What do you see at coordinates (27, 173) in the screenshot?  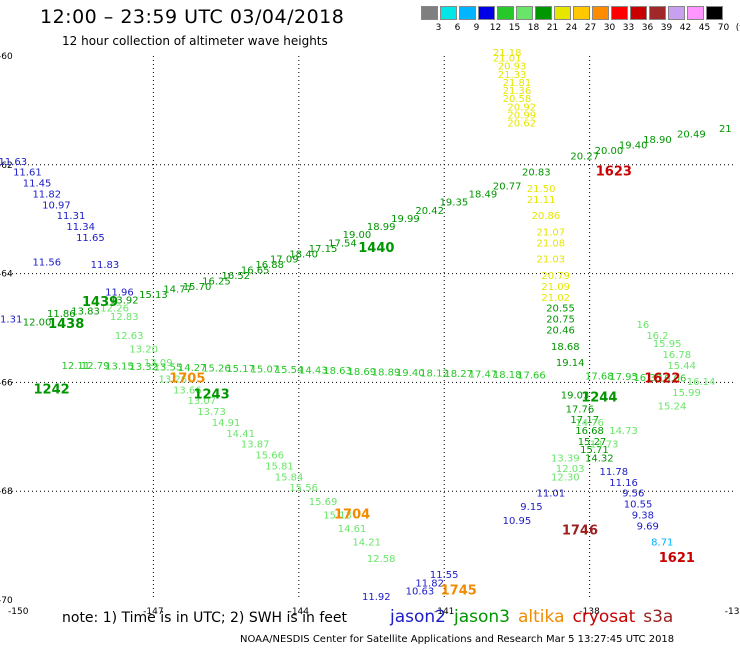 I see `wave-height-point: 11.61` at bounding box center [27, 173].